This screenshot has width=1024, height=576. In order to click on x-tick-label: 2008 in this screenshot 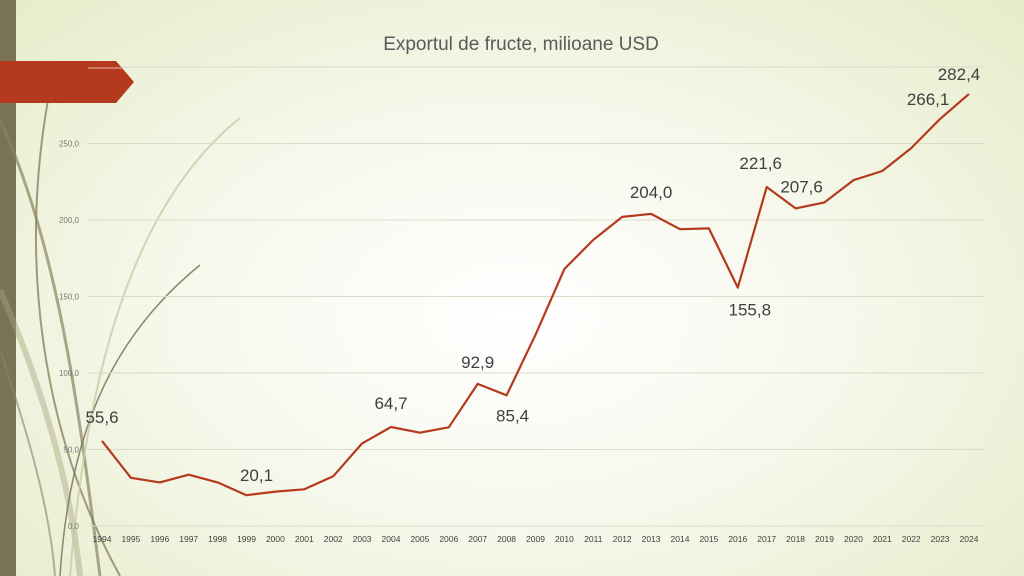, I will do `click(506, 539)`.